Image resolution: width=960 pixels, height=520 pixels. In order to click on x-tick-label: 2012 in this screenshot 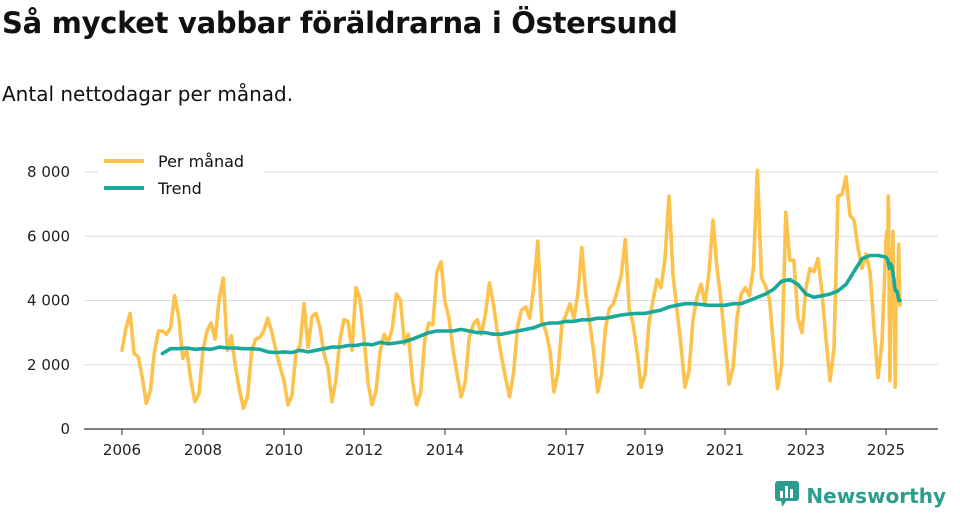, I will do `click(364, 450)`.